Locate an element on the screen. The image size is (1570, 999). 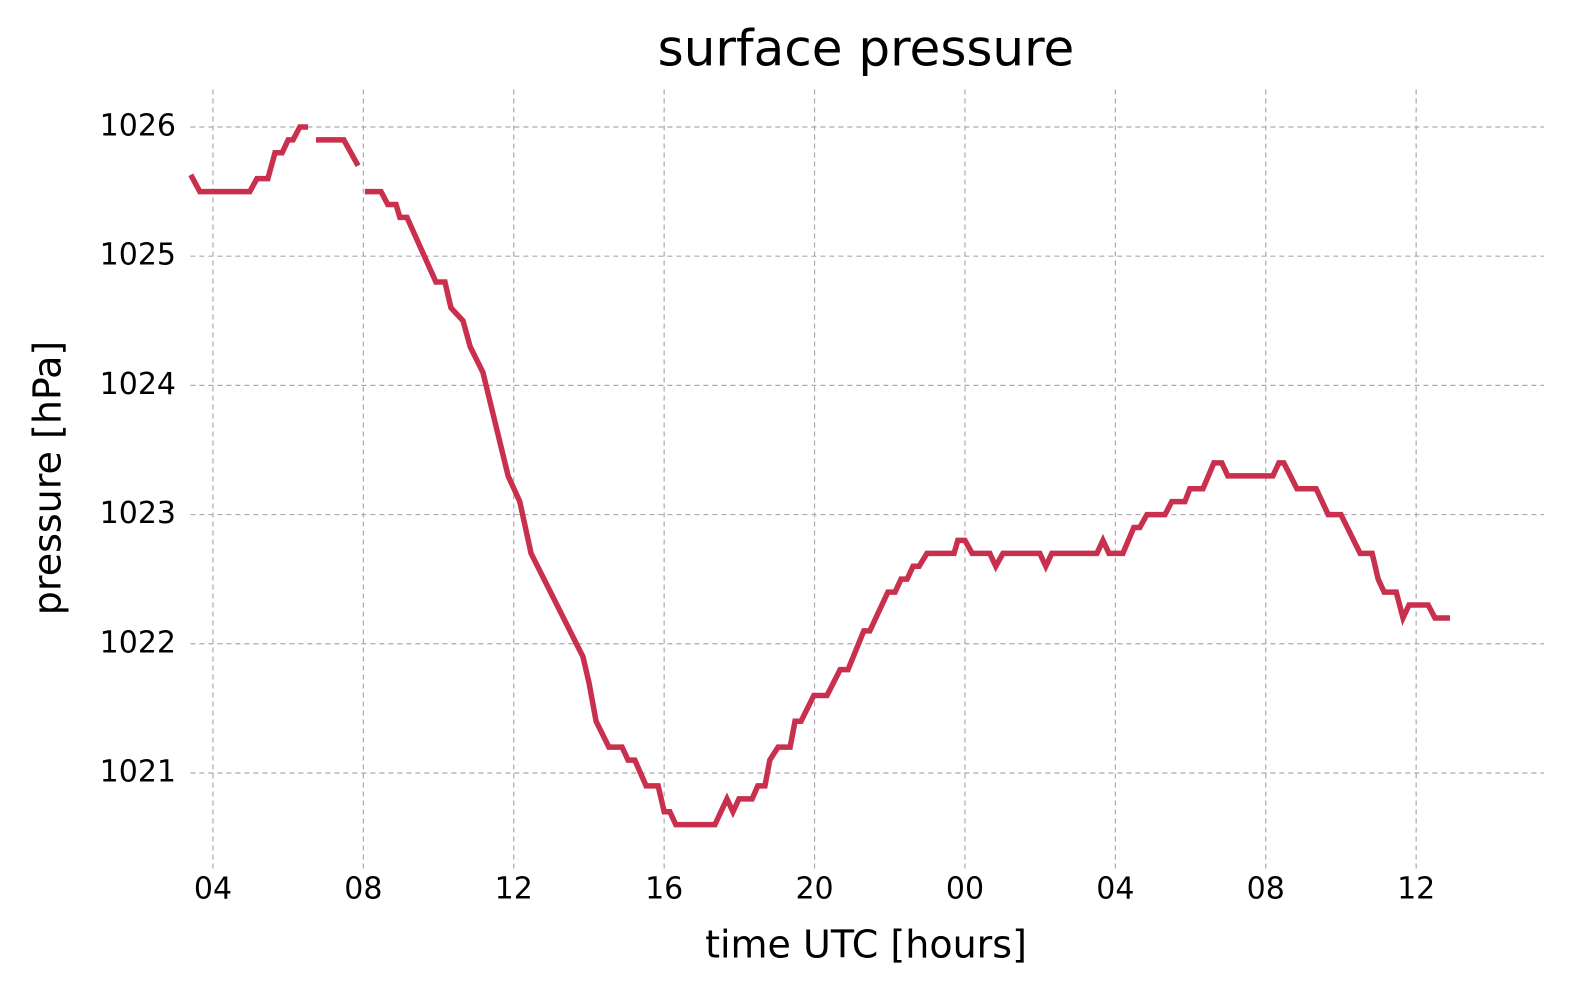
y-tick-label: 1026 is located at coordinates (138, 125).